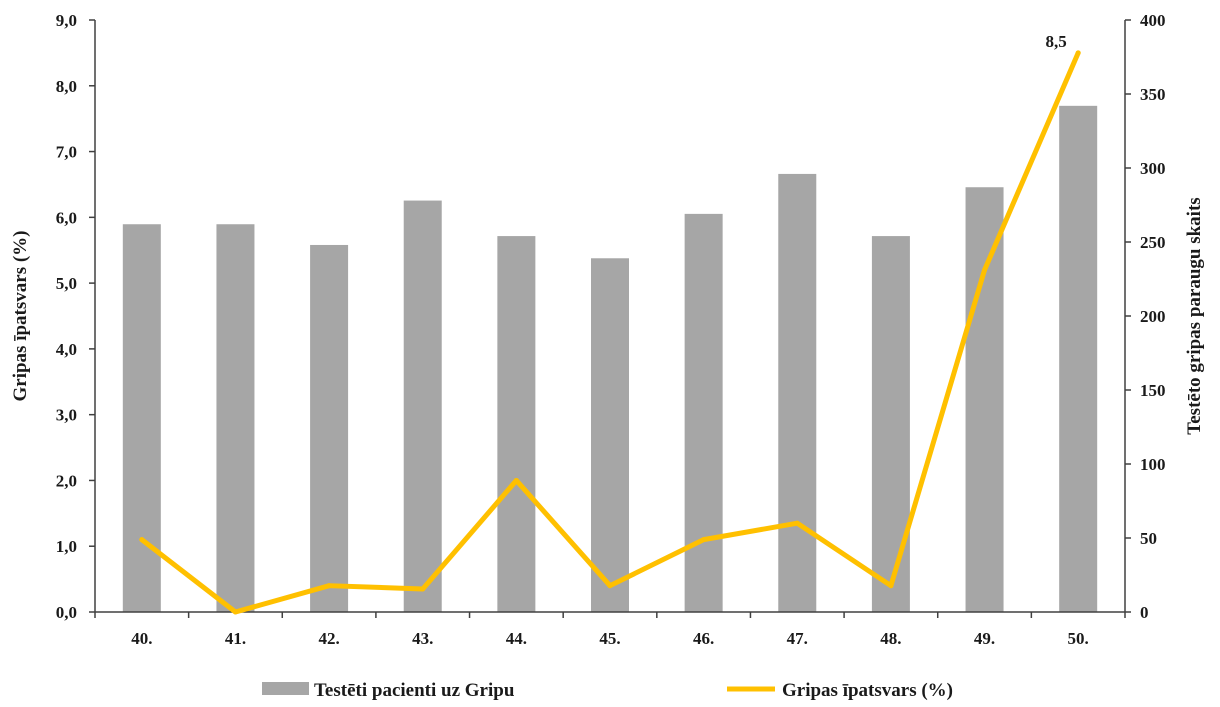 This screenshot has height=707, width=1220. Describe the element at coordinates (66, 415) in the screenshot. I see `left-tick-label: 3,0` at that location.